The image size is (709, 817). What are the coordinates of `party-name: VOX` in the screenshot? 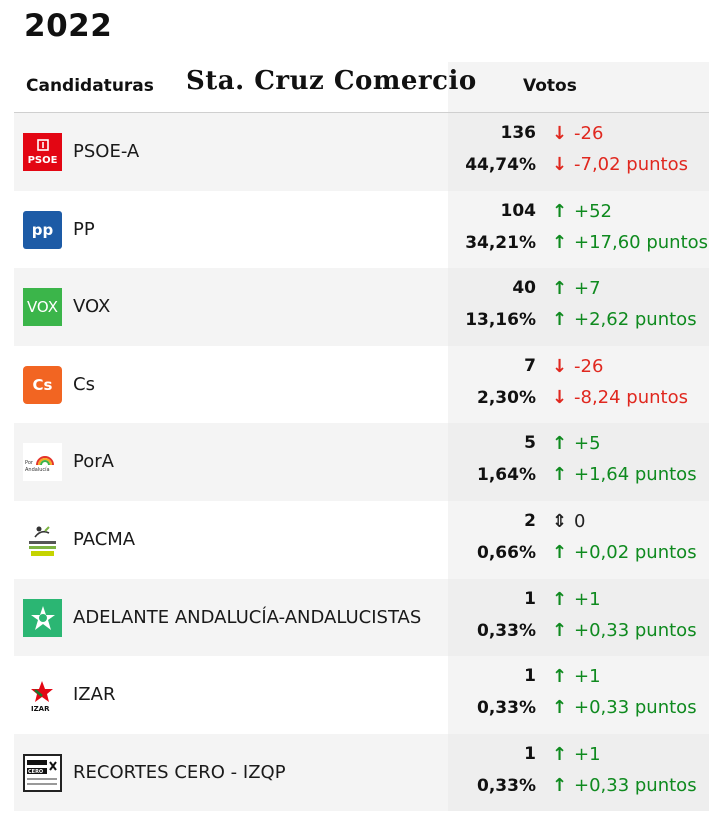 It's located at (92, 307).